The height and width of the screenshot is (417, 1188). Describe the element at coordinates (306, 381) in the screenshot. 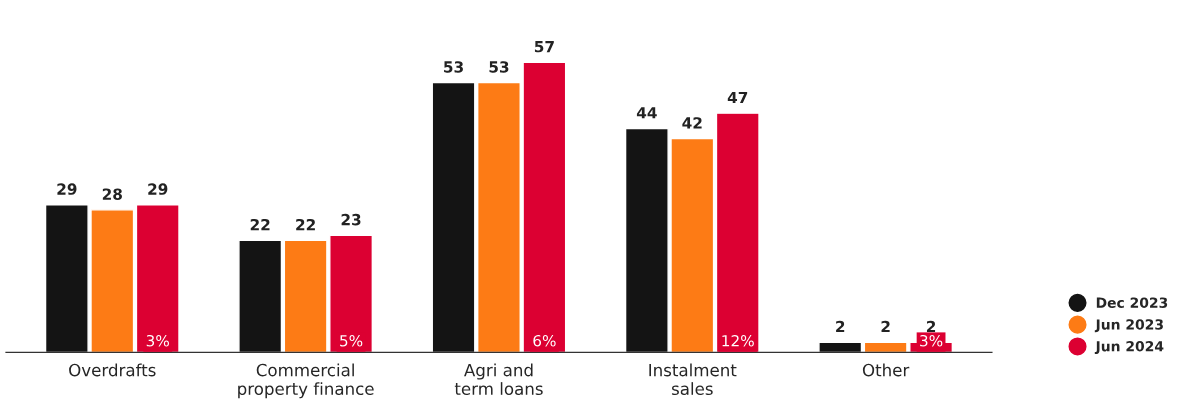

I see `x-tick-label: Commercial property finance` at that location.